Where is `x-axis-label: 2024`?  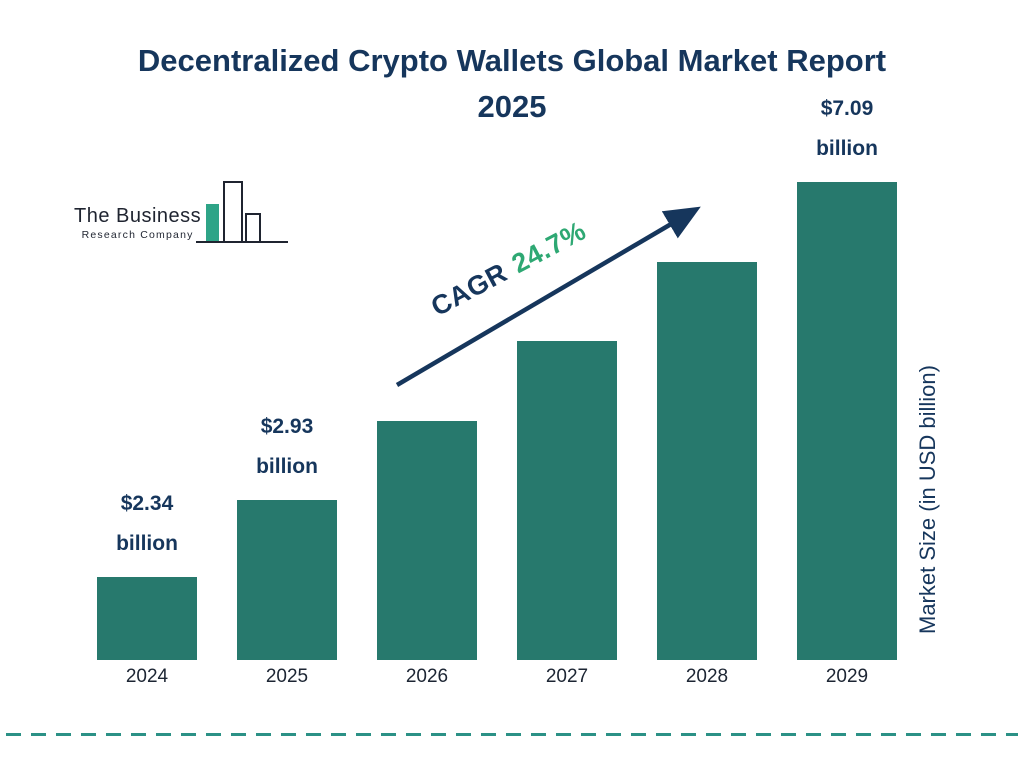 x-axis-label: 2024 is located at coordinates (147, 676).